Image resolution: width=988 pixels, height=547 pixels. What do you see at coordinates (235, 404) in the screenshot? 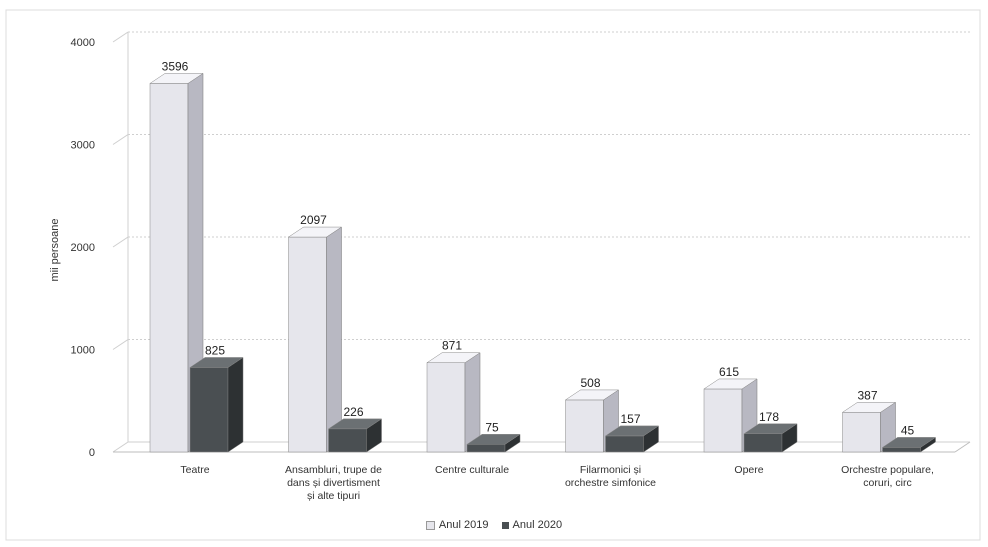
I see `bar-2020-0-side` at bounding box center [235, 404].